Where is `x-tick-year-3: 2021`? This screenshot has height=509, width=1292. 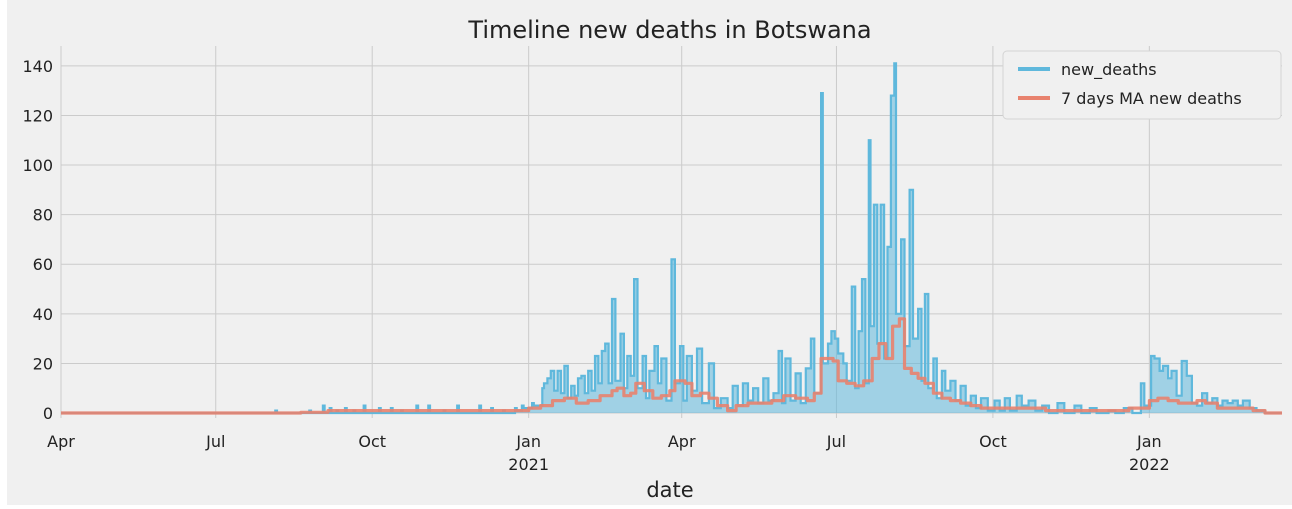
x-tick-year-3: 2021 is located at coordinates (528, 464).